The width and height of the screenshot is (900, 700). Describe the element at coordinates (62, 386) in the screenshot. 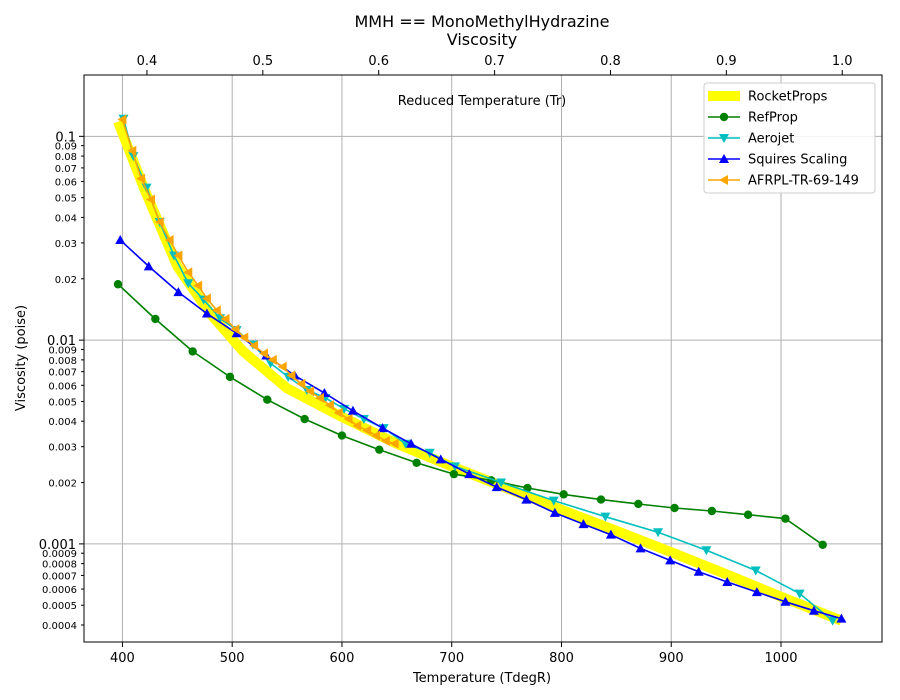

I see `y-minor-tick-label: 0.006` at that location.